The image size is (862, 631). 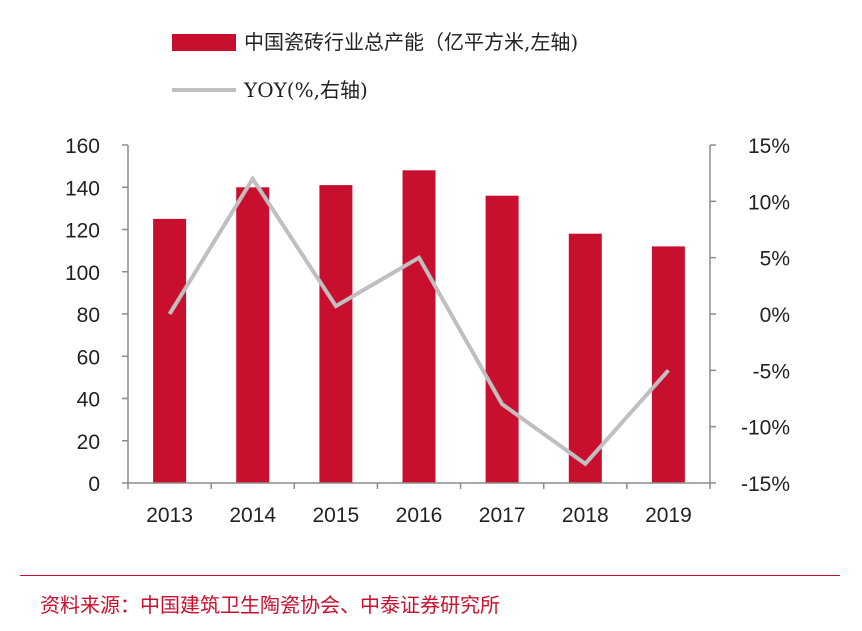 What do you see at coordinates (502, 339) in the screenshot?
I see `bar-2017` at bounding box center [502, 339].